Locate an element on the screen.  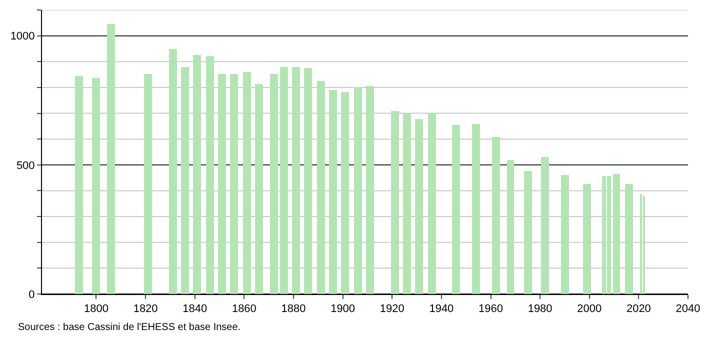
x-tick-label: 1900 is located at coordinates (343, 309).